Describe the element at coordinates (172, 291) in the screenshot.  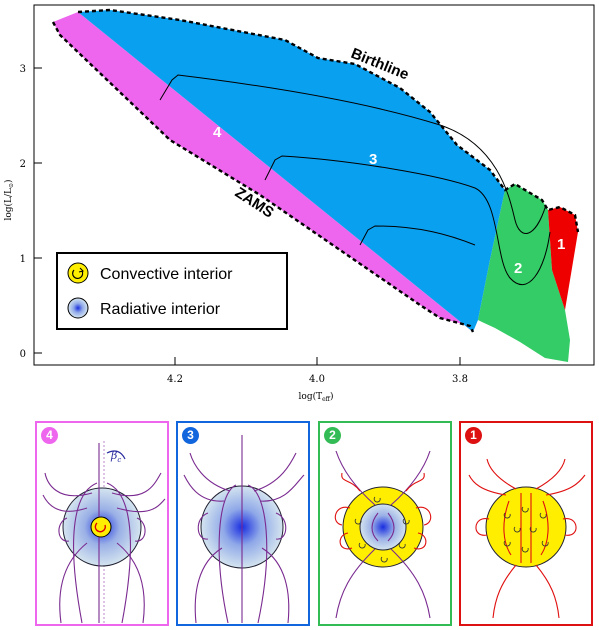
I see `legend: Convective interior Radiative interior` at that location.